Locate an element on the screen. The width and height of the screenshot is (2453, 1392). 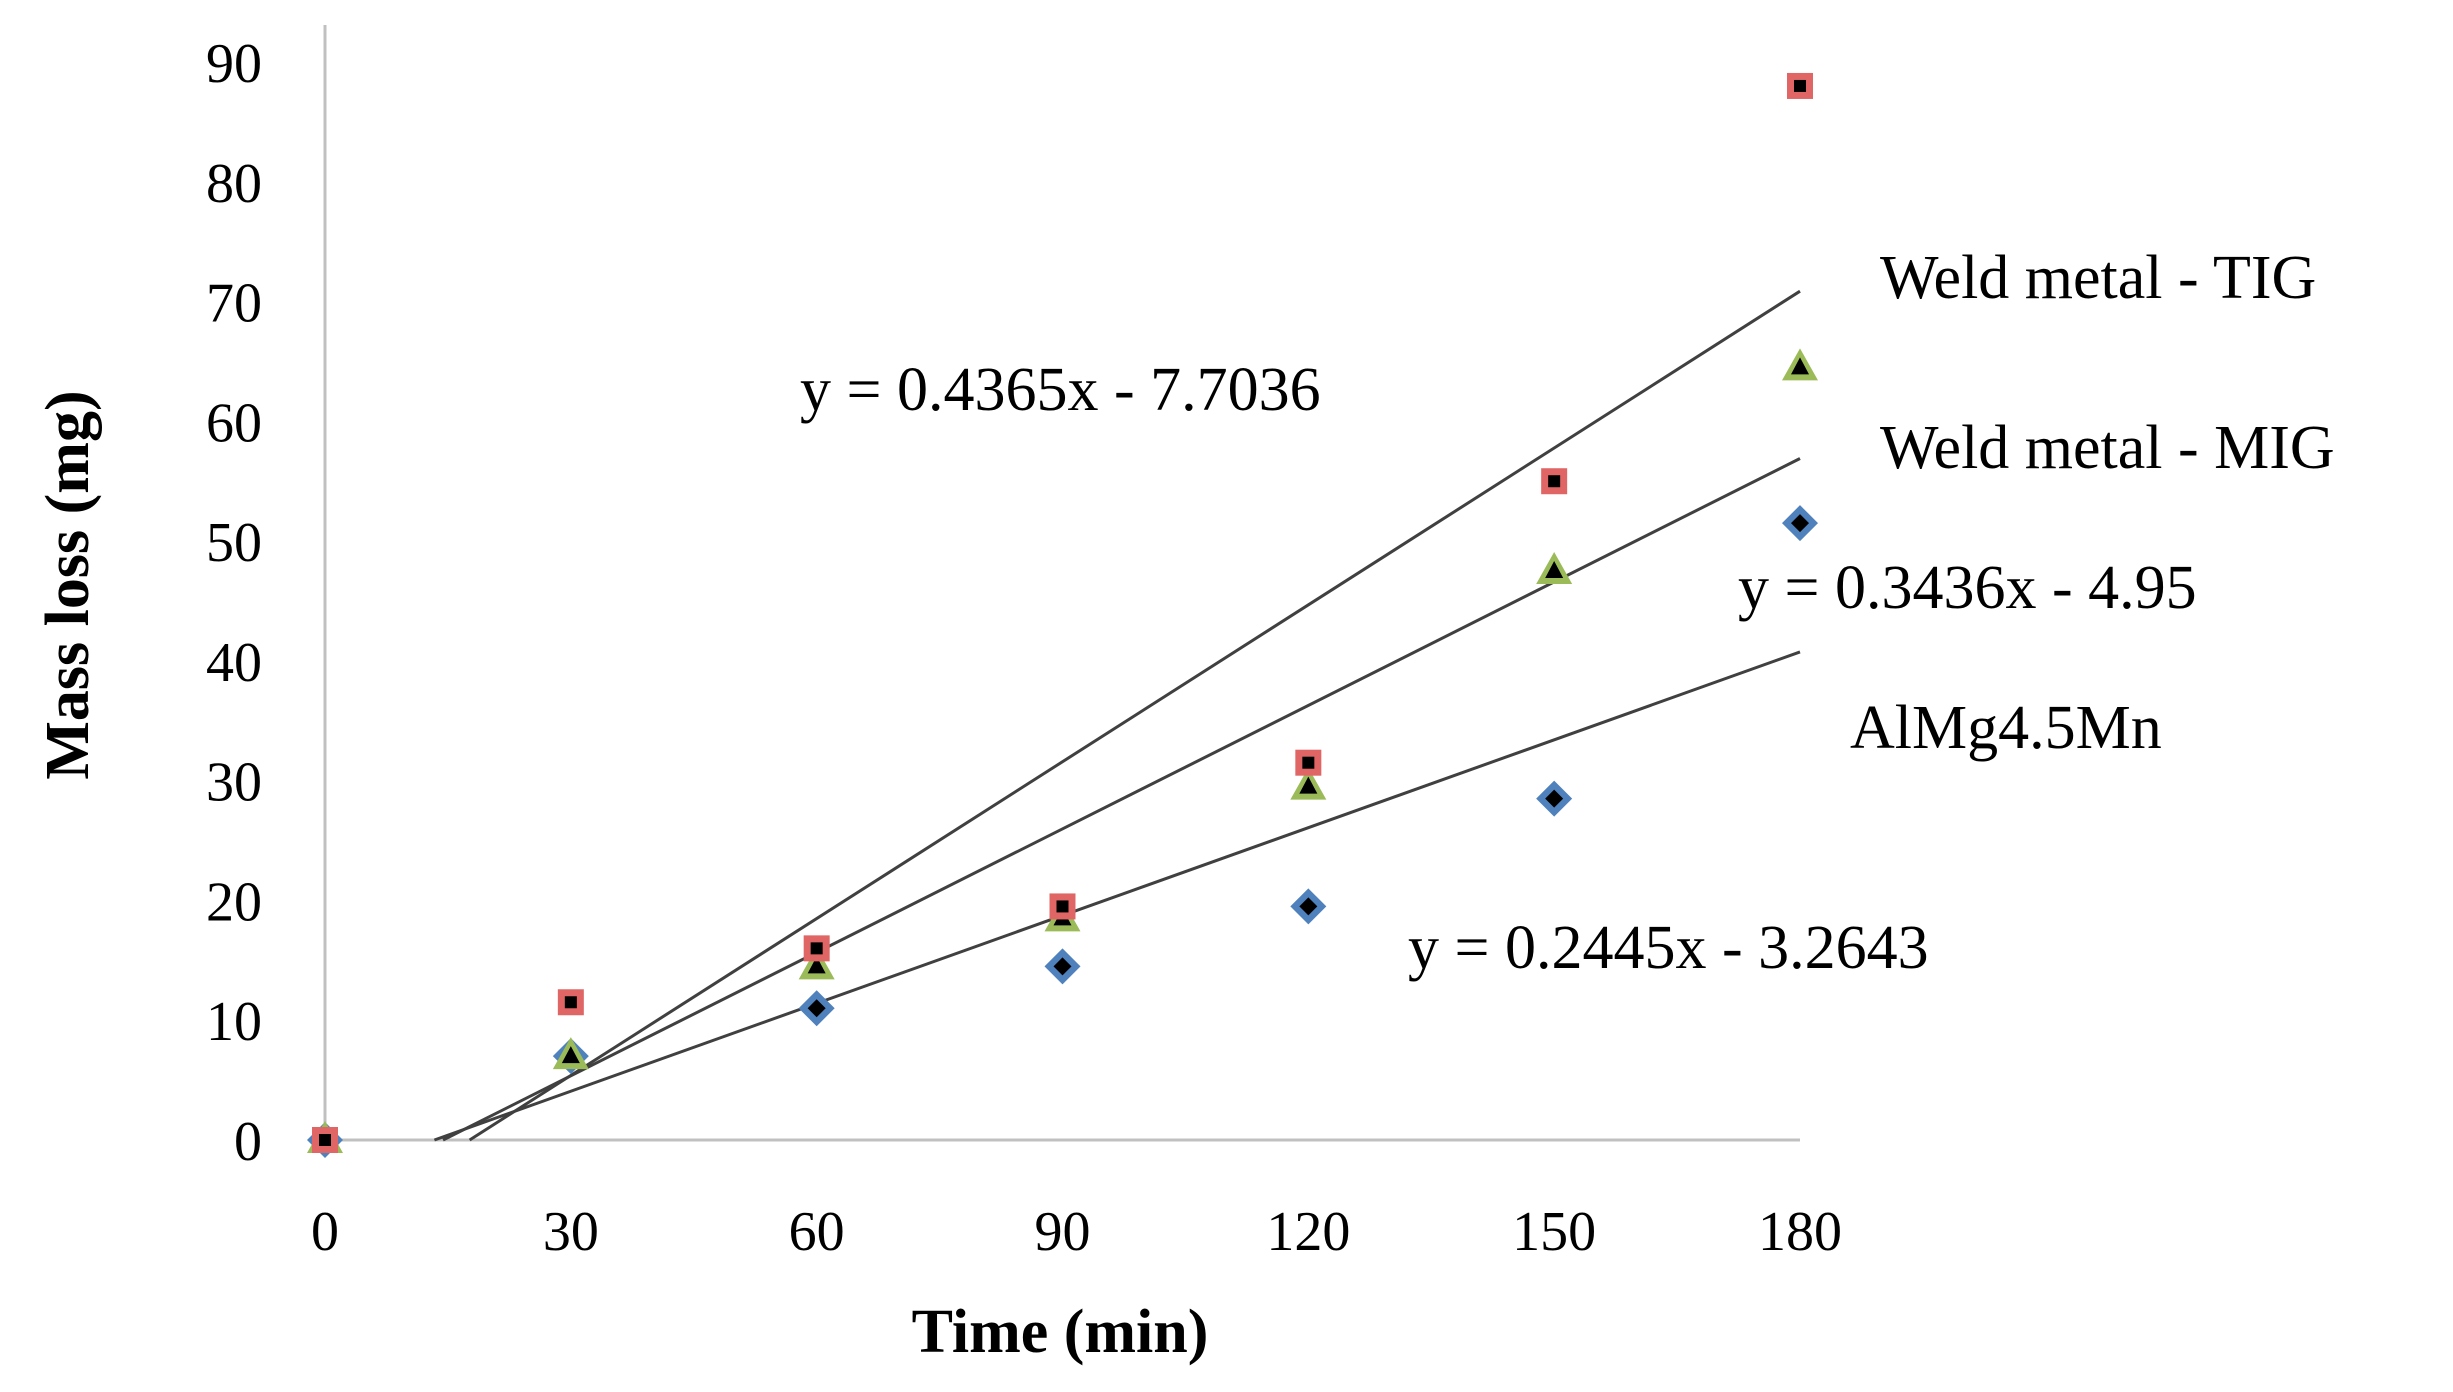
y-tick-label: 30 is located at coordinates (234, 783).